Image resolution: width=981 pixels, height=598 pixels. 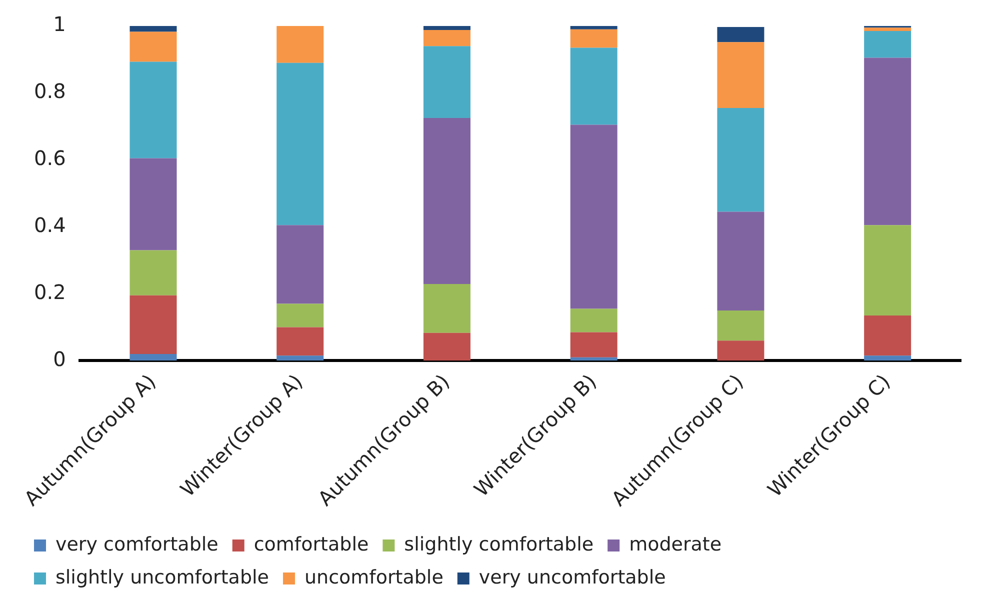 What do you see at coordinates (50, 158) in the screenshot?
I see `y-tick-label: 0.6` at bounding box center [50, 158].